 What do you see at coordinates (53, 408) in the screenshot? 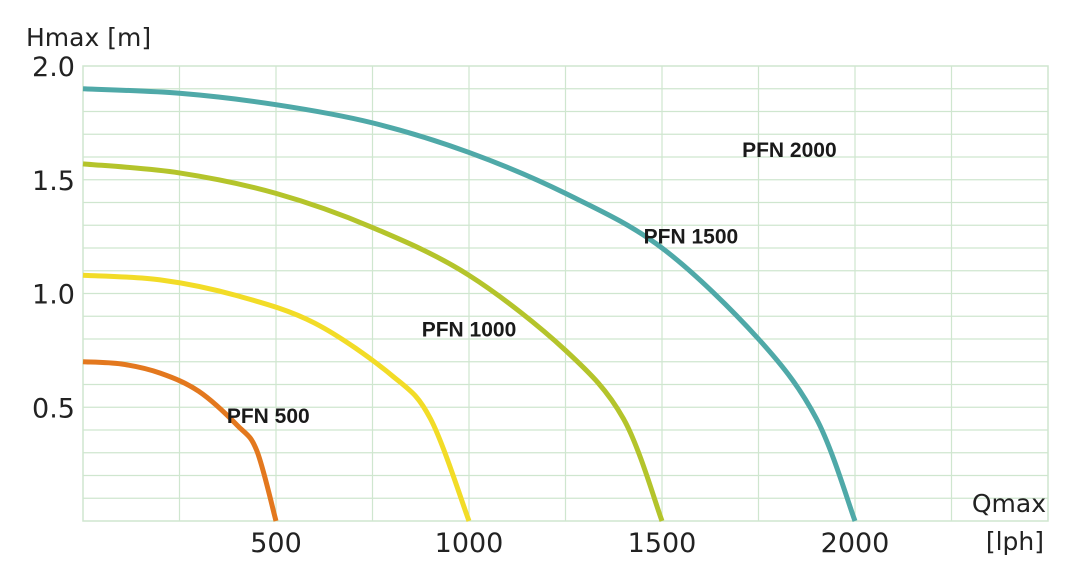
I see `y-tick-label: 0.5` at bounding box center [53, 408].